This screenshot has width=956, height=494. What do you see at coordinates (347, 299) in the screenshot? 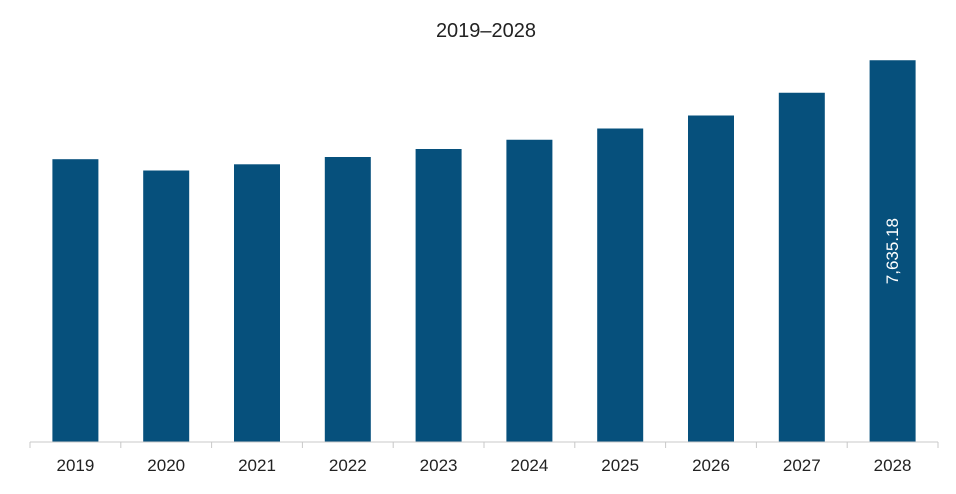
I see `bar-2022` at bounding box center [347, 299].